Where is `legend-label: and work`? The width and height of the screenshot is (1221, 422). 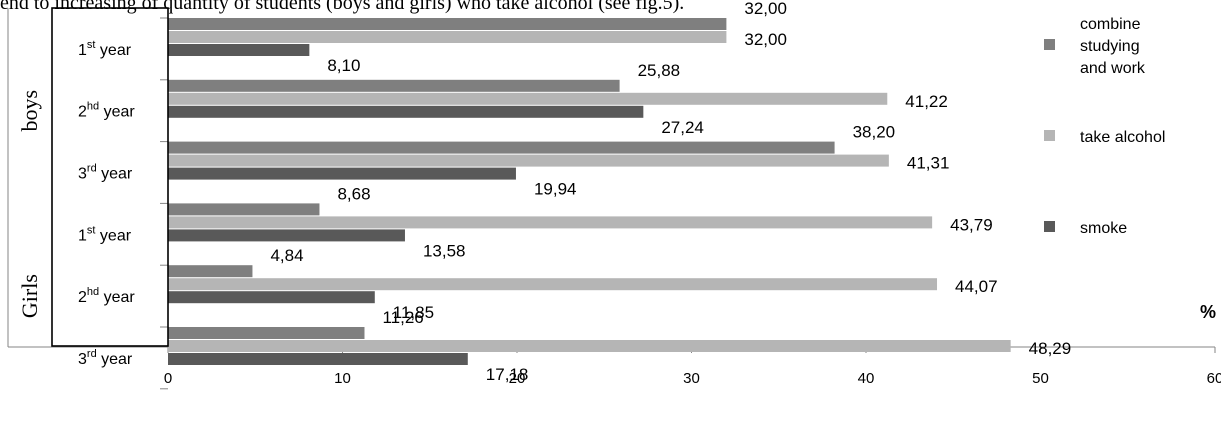
legend-label: and work is located at coordinates (1113, 68).